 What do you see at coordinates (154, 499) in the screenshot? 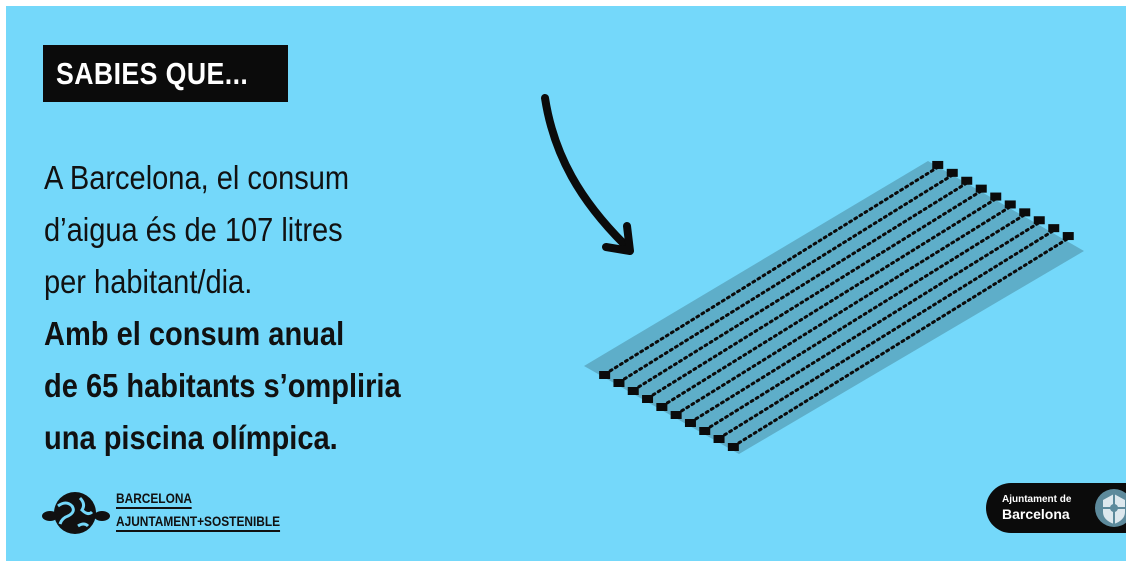
I see `sostenible-logo-line1: BARCELONA` at bounding box center [154, 499].